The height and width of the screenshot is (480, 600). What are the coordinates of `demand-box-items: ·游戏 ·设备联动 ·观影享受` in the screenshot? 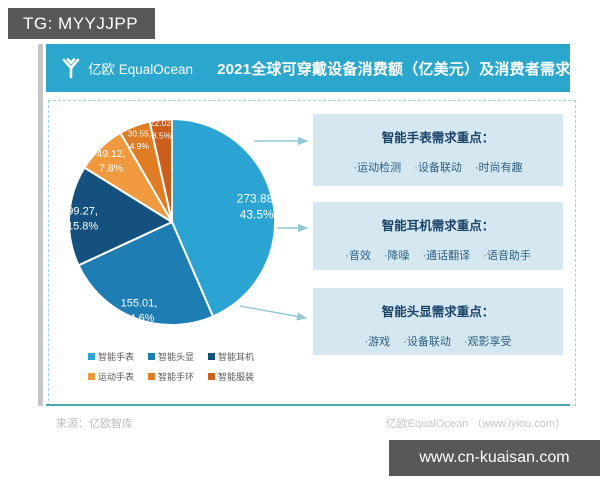 It's located at (437, 341).